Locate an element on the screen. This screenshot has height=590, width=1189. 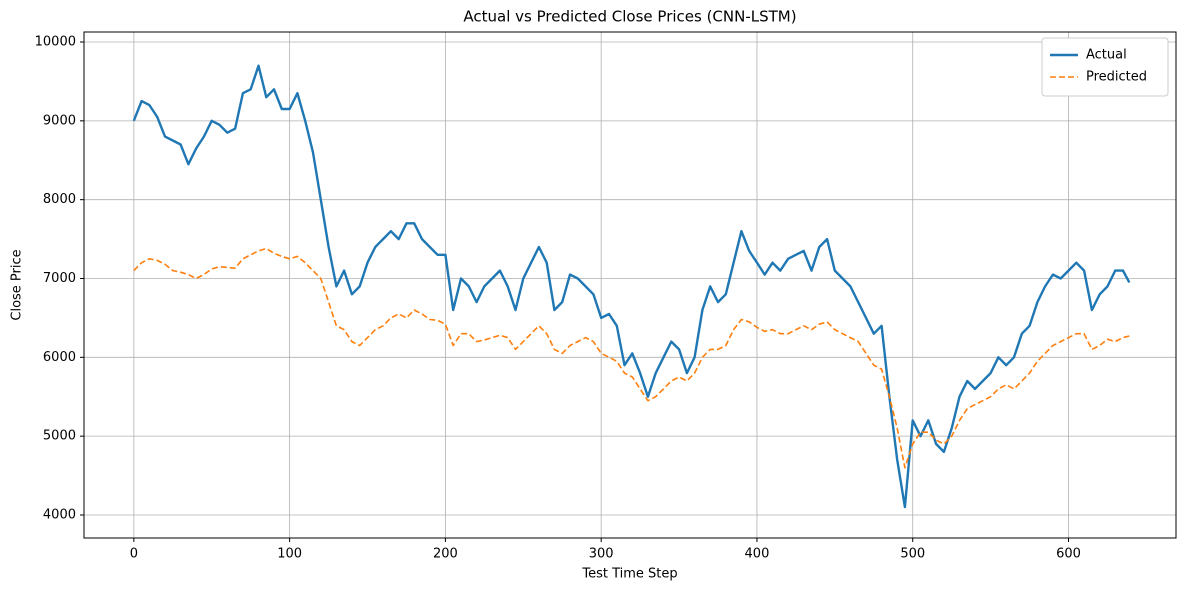
legend-box is located at coordinates (1105, 67).